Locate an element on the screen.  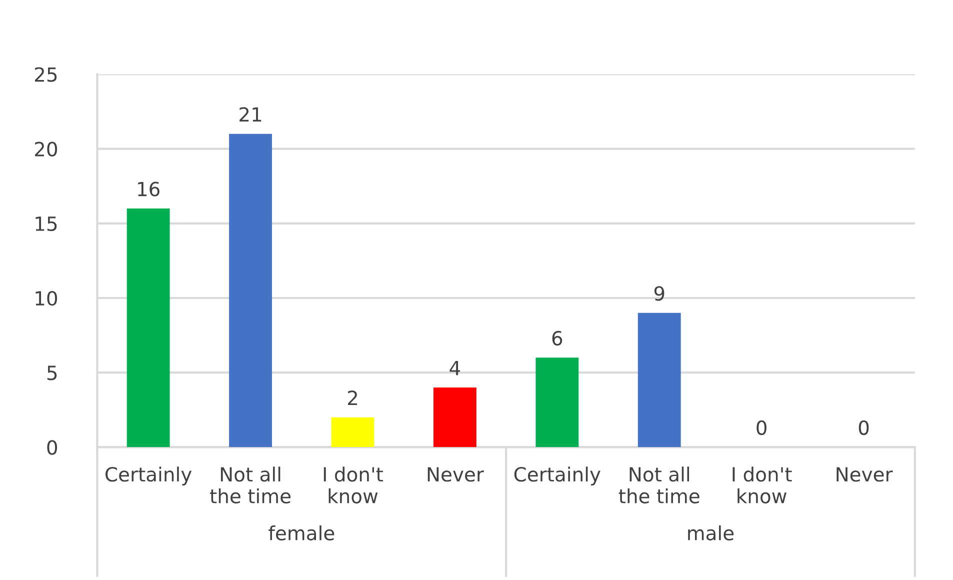
y-tick-label: 25 is located at coordinates (46, 74).